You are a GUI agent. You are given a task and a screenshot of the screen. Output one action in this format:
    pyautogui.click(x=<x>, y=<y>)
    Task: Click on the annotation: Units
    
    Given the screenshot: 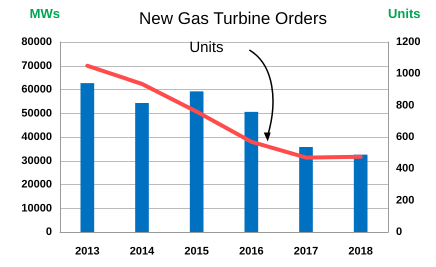 What is the action you would take?
    pyautogui.click(x=206, y=47)
    